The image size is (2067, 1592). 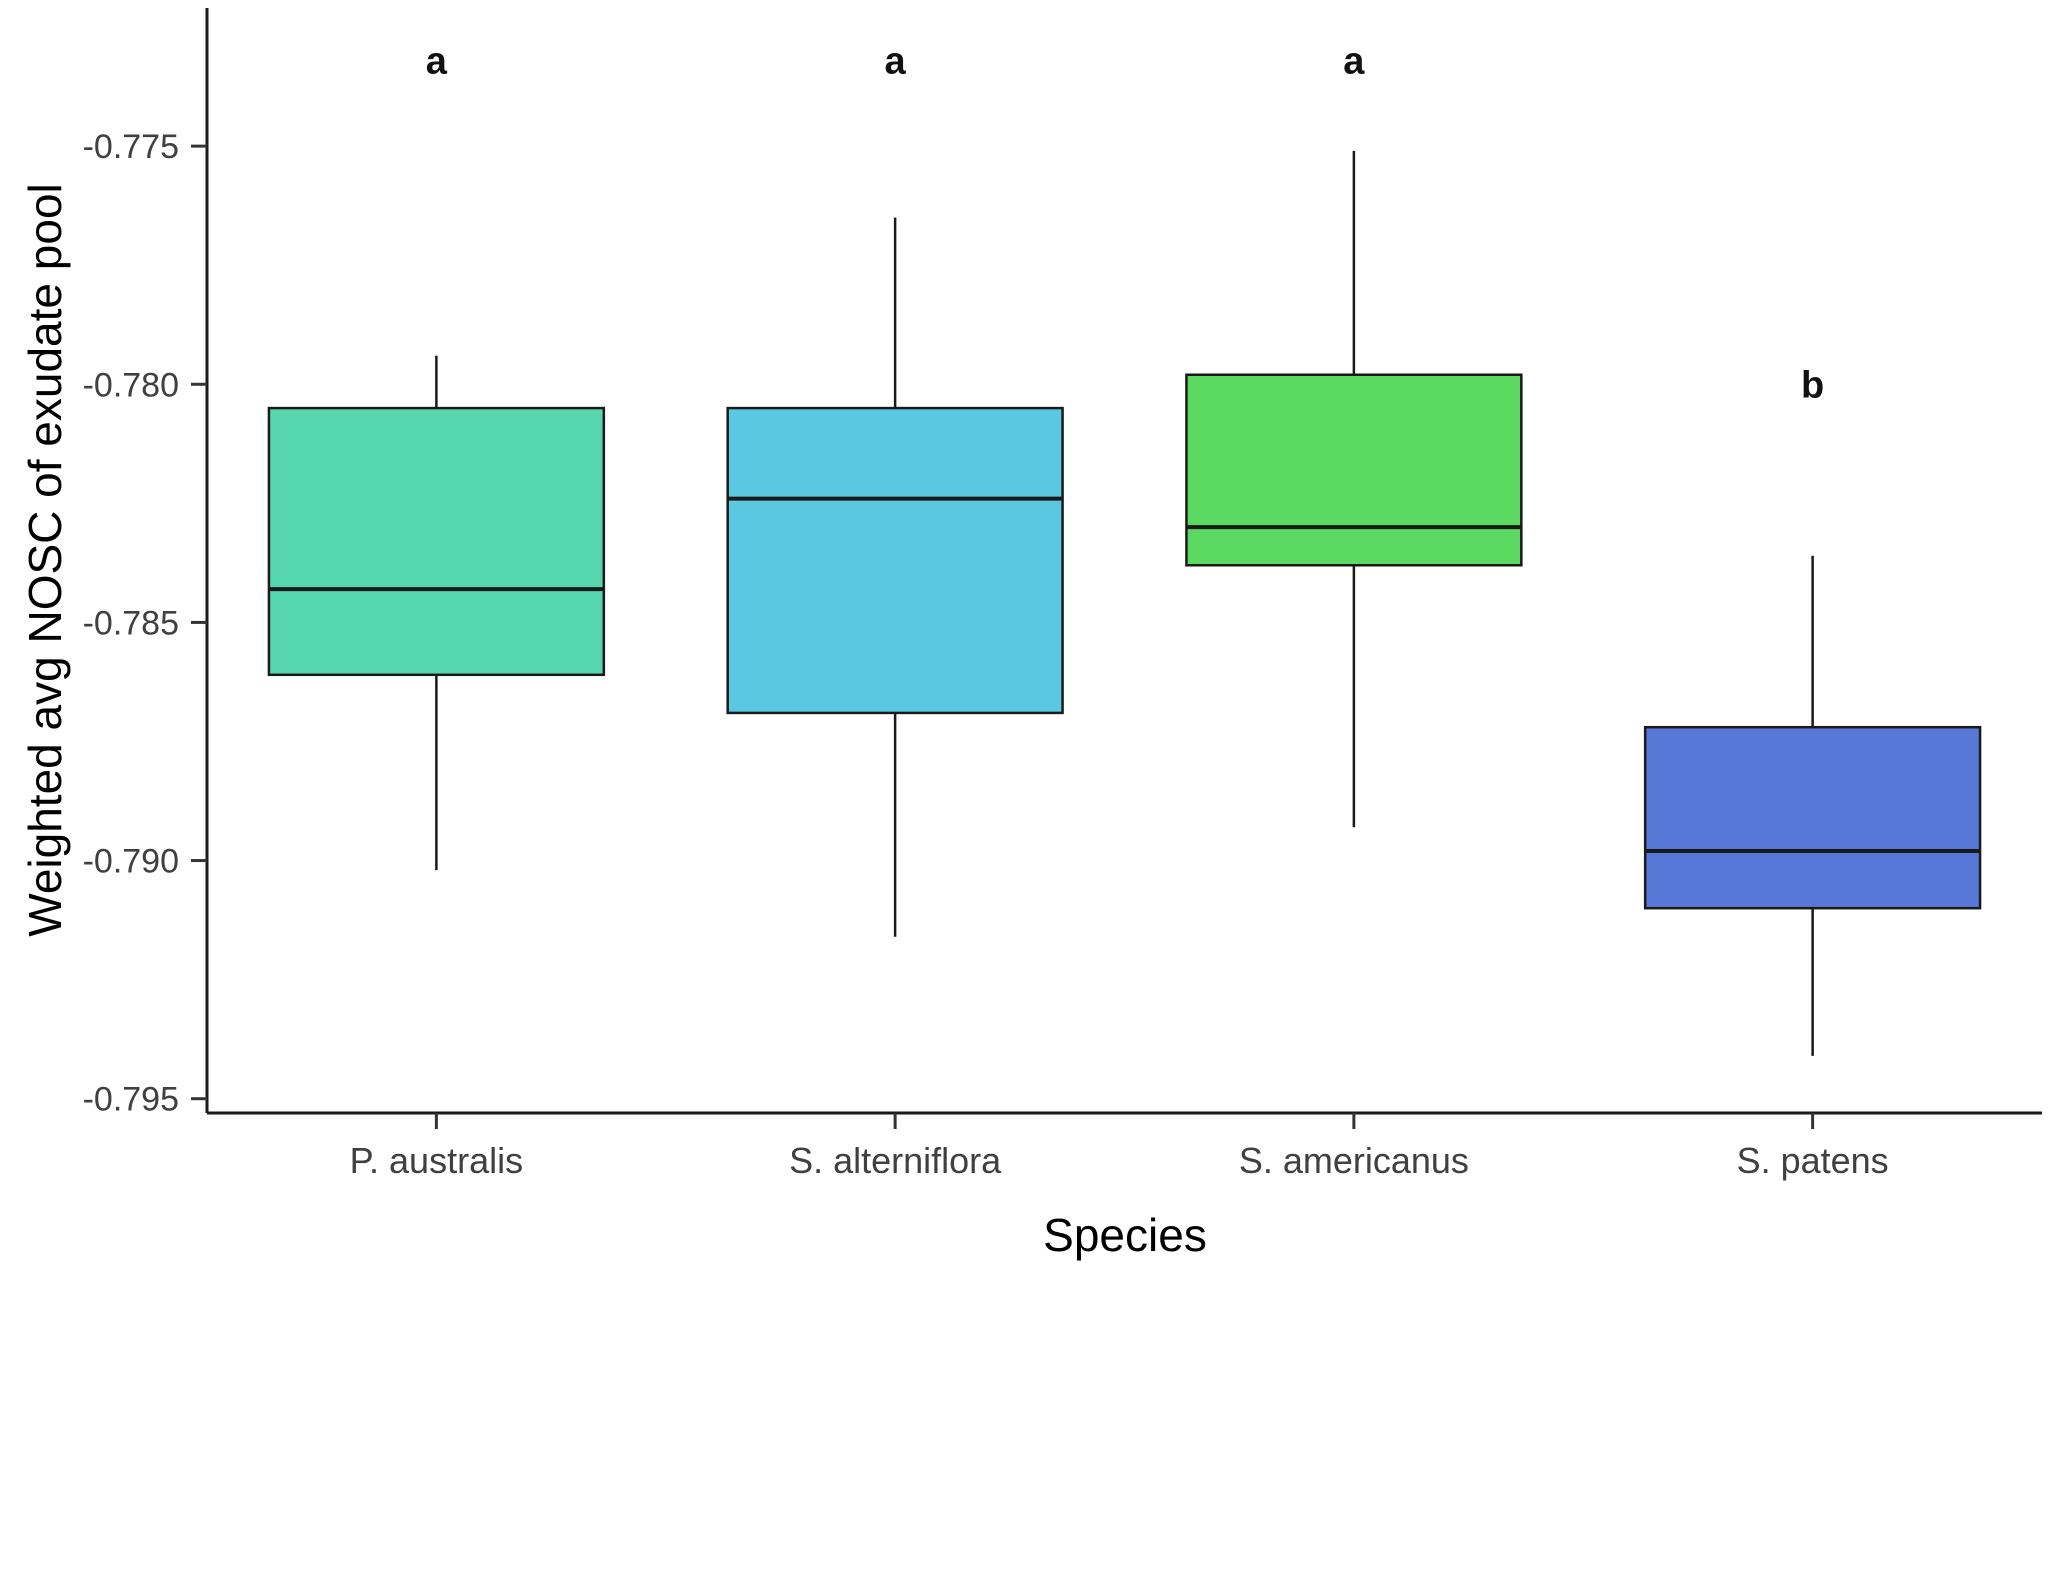 What do you see at coordinates (1812, 817) in the screenshot?
I see `box-s-patens` at bounding box center [1812, 817].